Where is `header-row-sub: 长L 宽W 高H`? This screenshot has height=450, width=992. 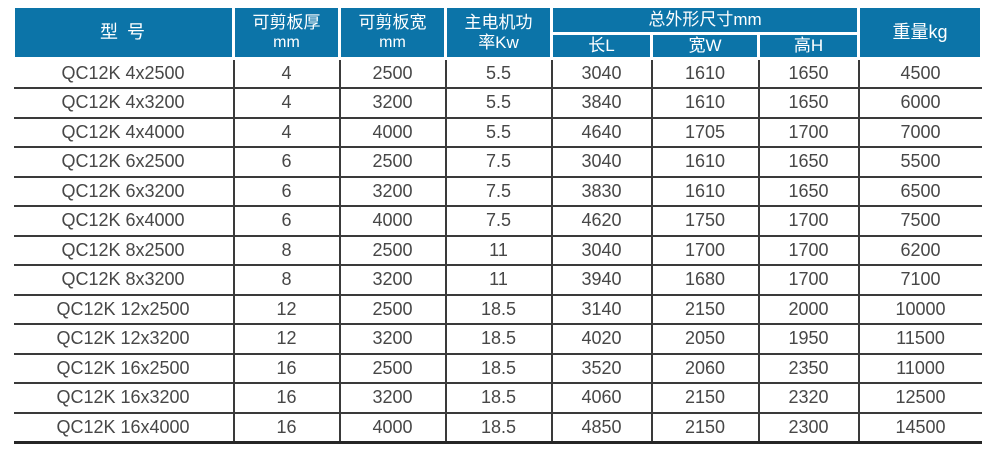
header-row-sub: 长L 宽W 高H is located at coordinates (498, 46).